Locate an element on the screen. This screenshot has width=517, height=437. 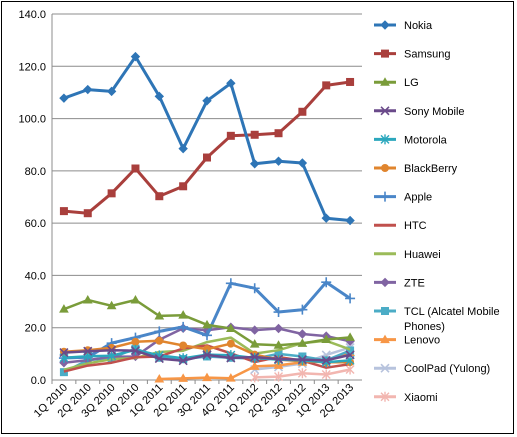
legend-item: Xiaomi is located at coordinates (406, 398).